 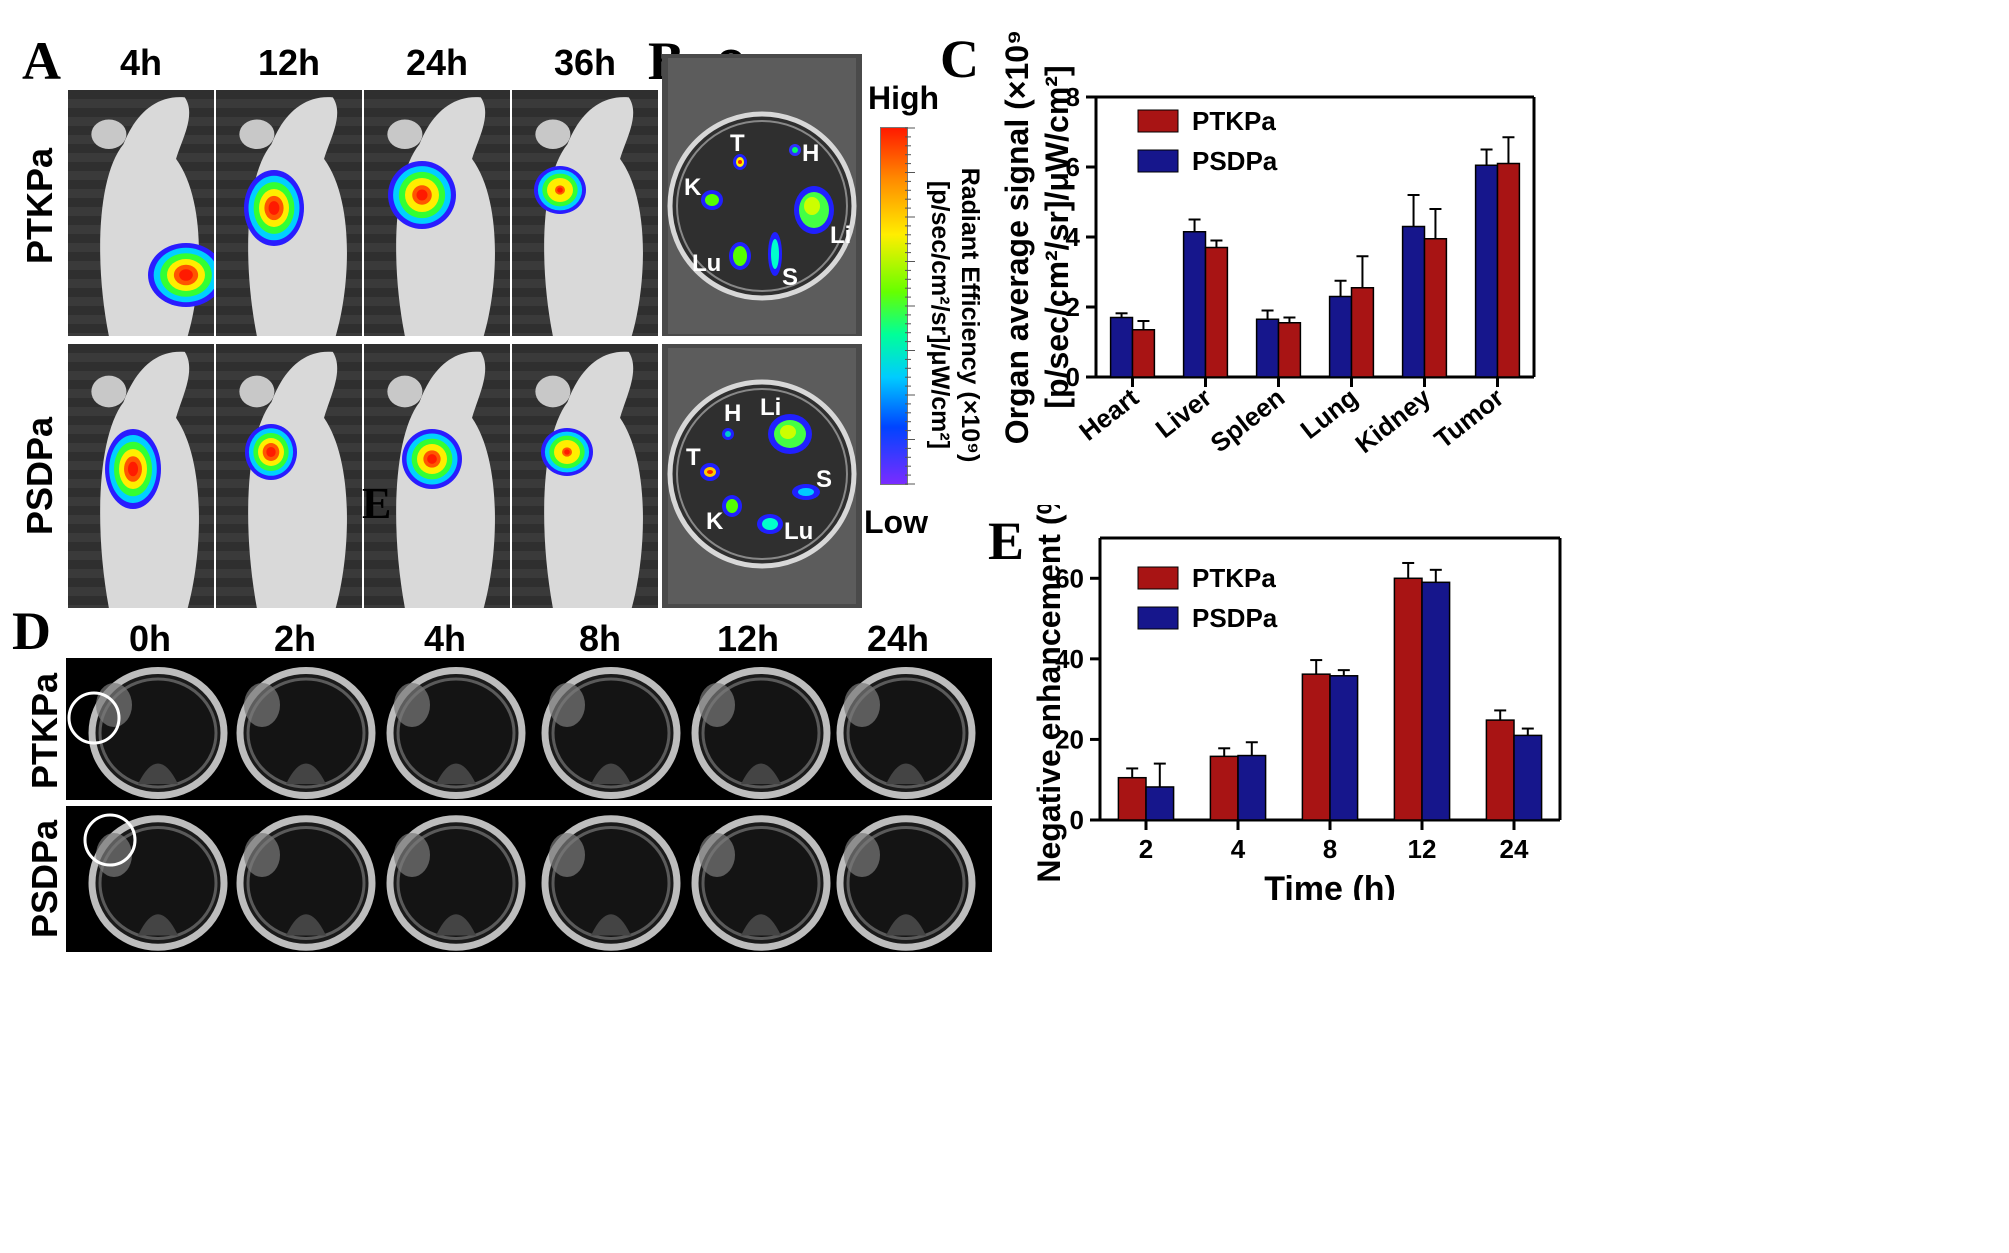 What do you see at coordinates (790, 277) in the screenshot?
I see `organ-label-s-top: S` at bounding box center [790, 277].